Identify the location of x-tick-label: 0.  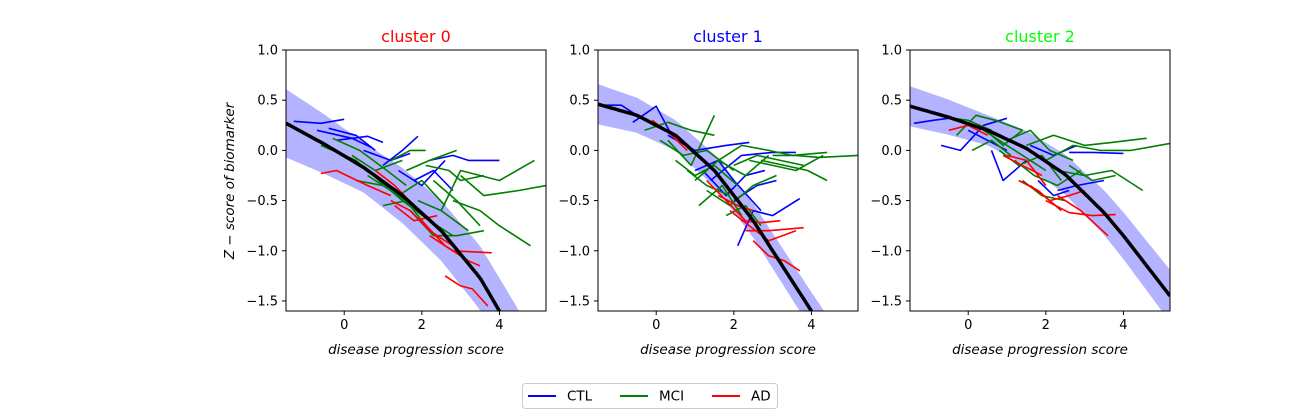
(656, 325).